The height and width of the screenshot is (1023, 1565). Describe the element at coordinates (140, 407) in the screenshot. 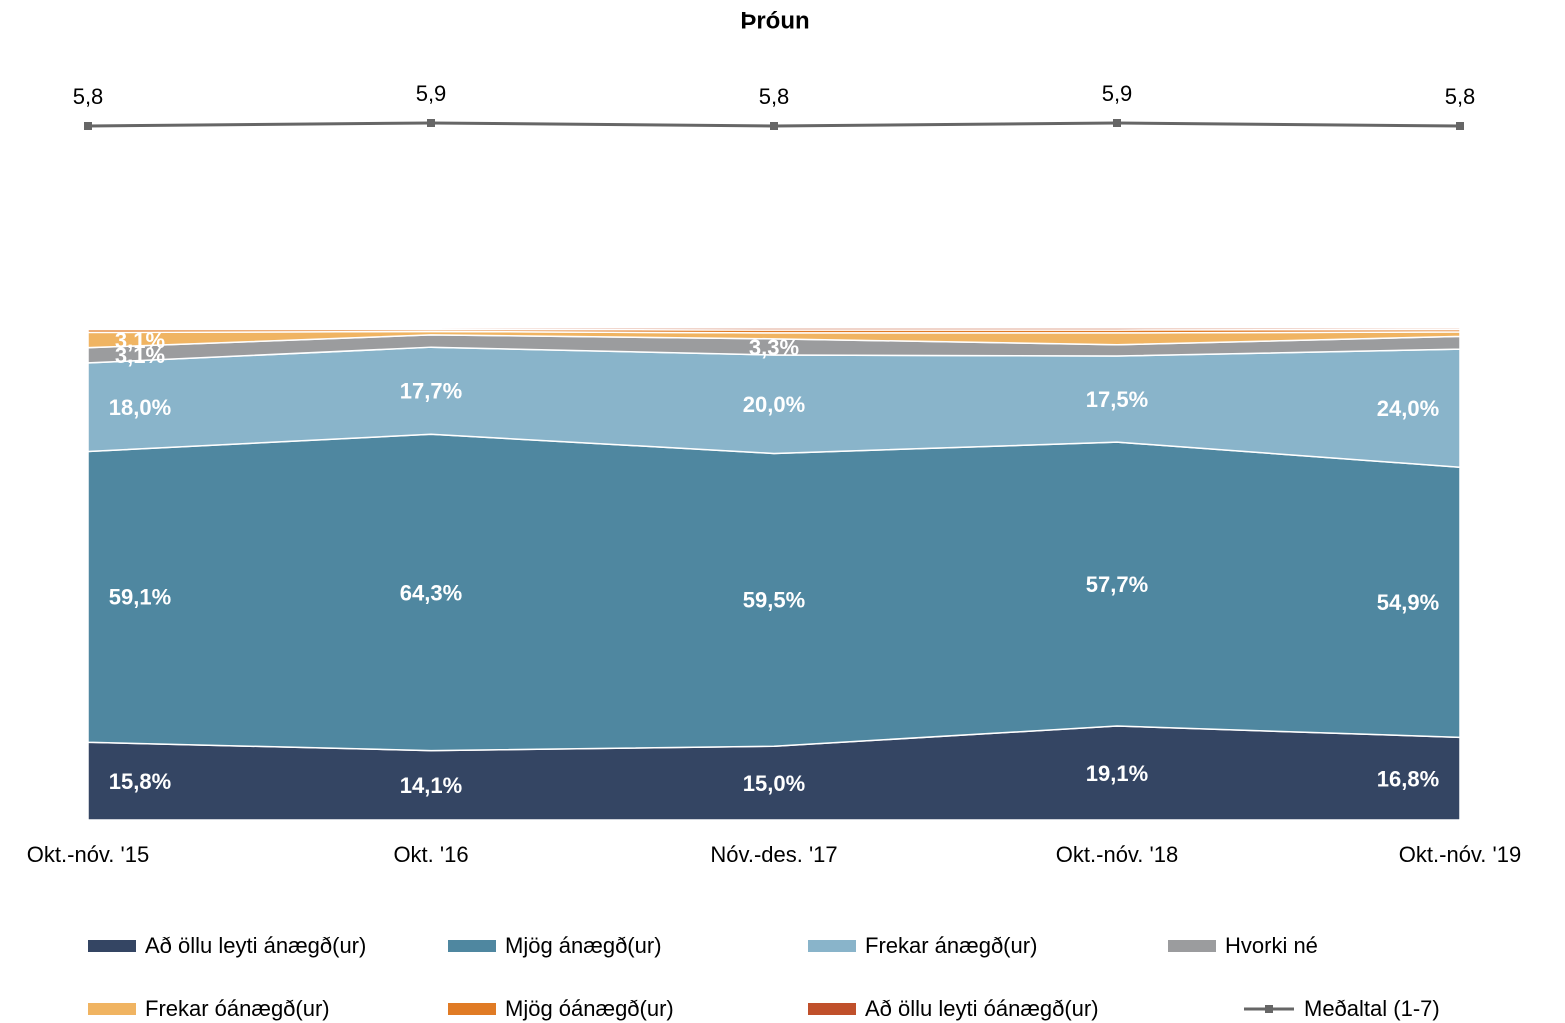

I see `data-label: 18,0%` at that location.